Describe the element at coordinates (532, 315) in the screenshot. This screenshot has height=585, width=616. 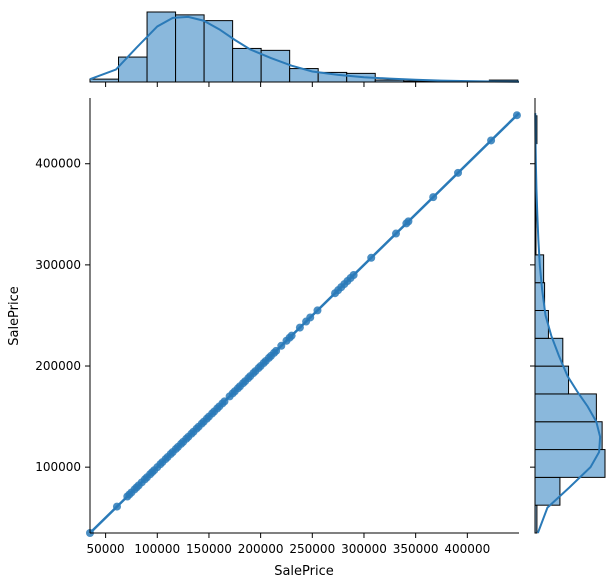
I see `right-marginal-ticks` at that location.